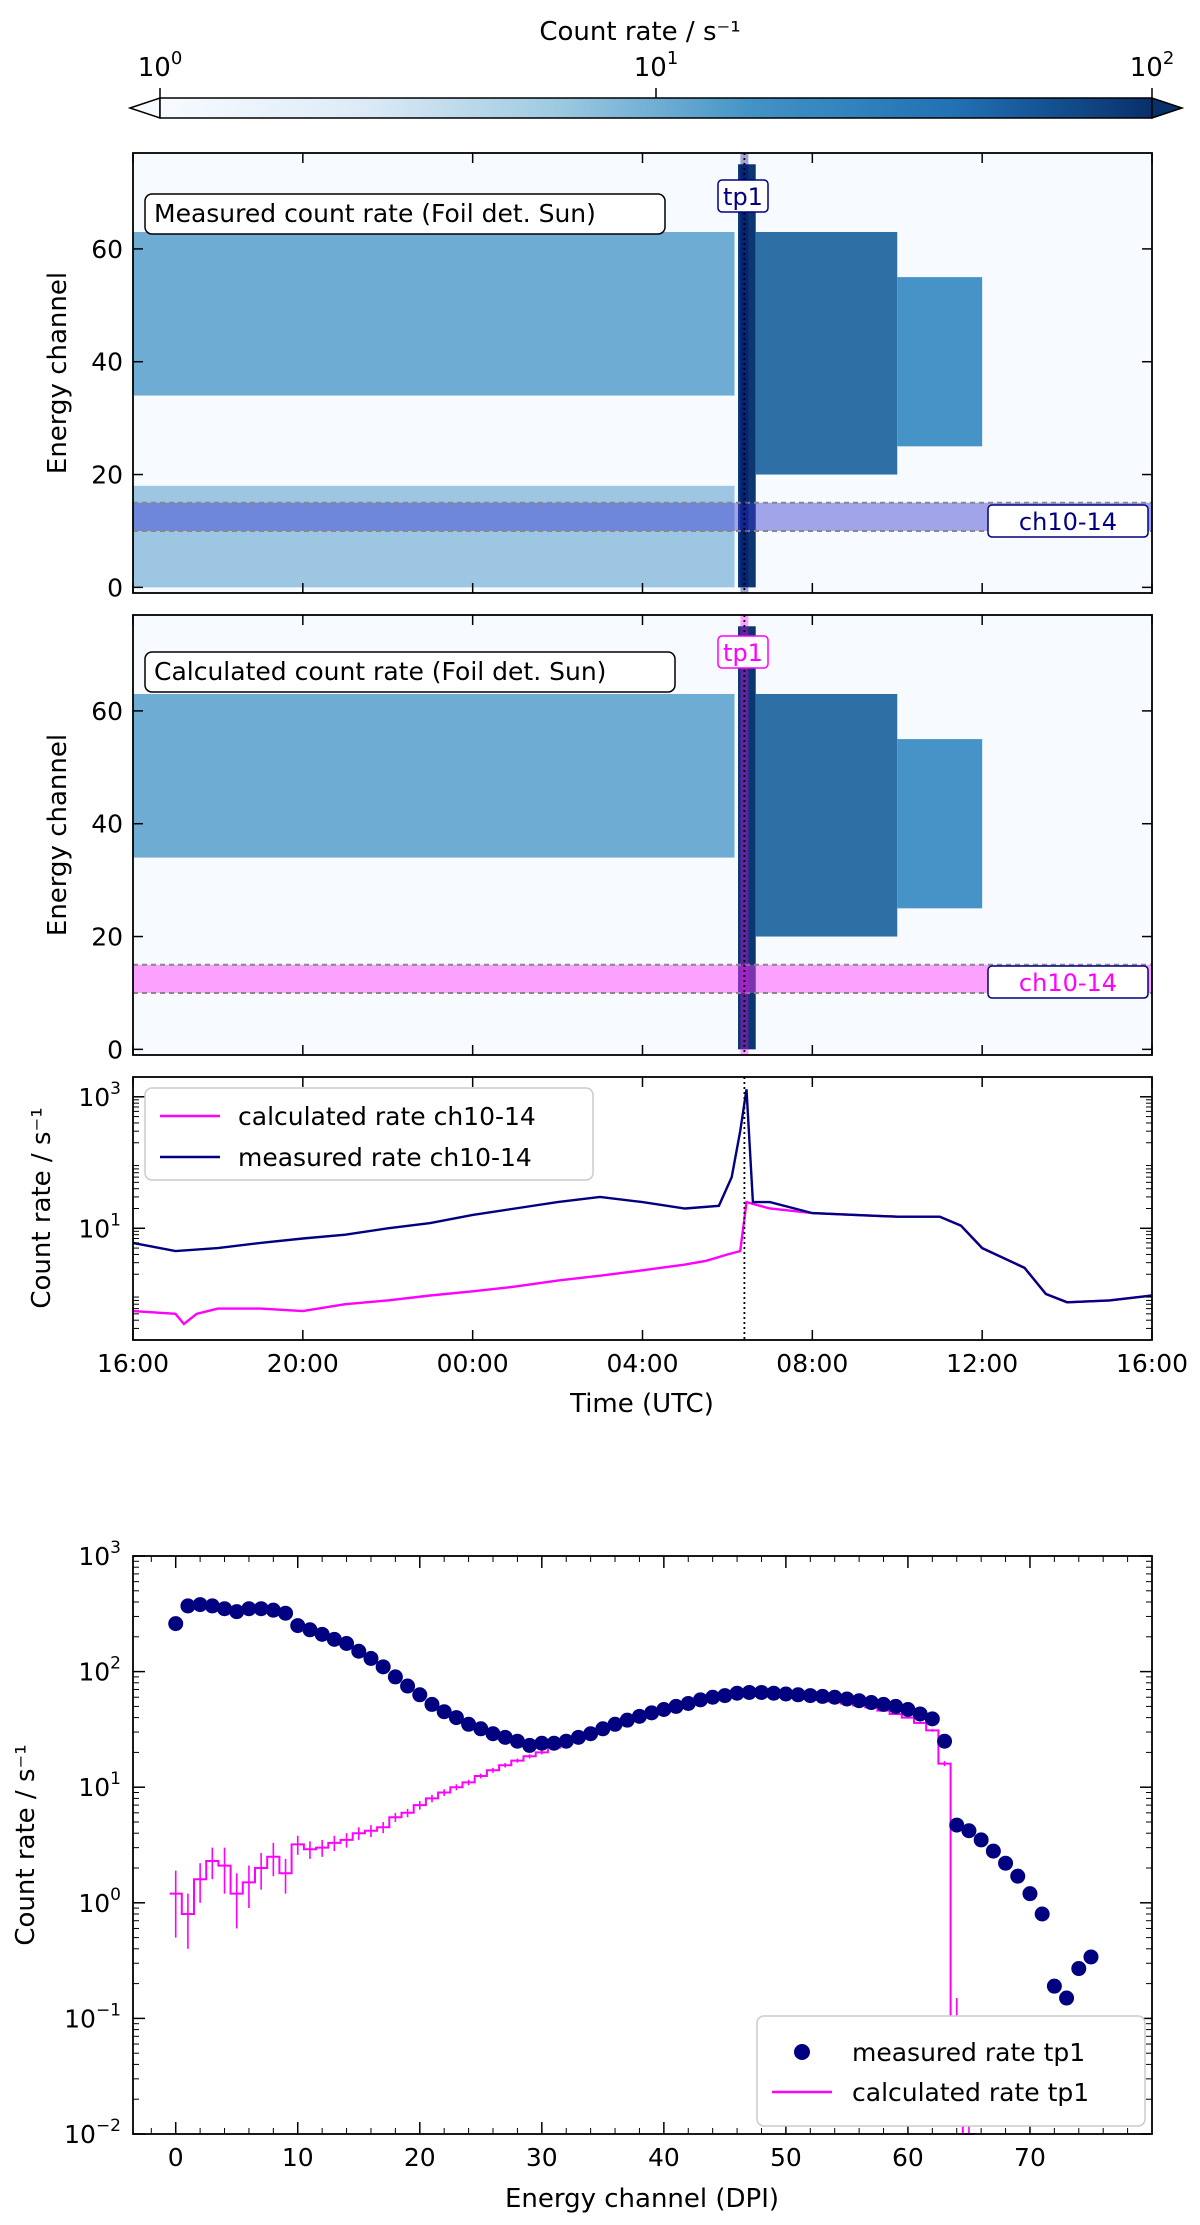 The width and height of the screenshot is (1200, 2225). I want to click on heatmap-measured-title-box, so click(405, 214).